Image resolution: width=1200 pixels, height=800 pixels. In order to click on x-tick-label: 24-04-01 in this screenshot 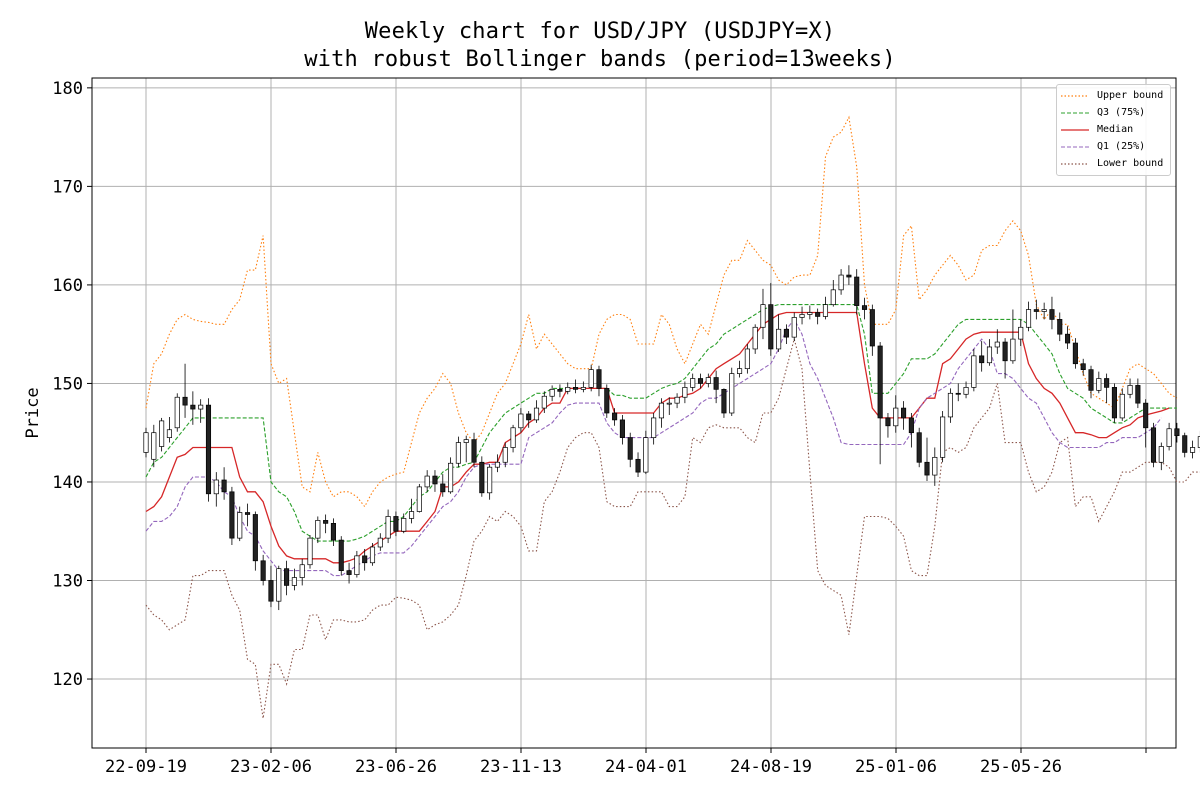, I will do `click(646, 767)`.